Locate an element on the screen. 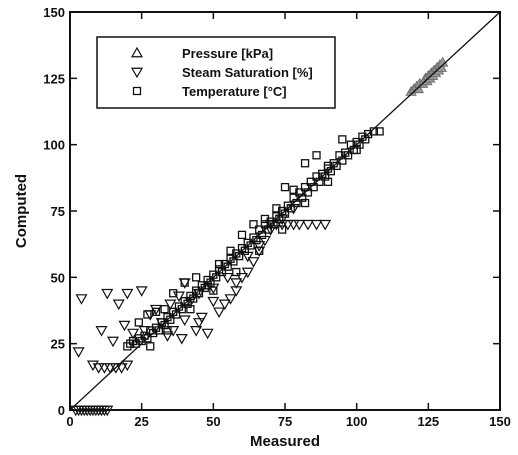 The image size is (518, 455). legend-steam-saturation-label: Steam Saturation [%] is located at coordinates (247, 72).